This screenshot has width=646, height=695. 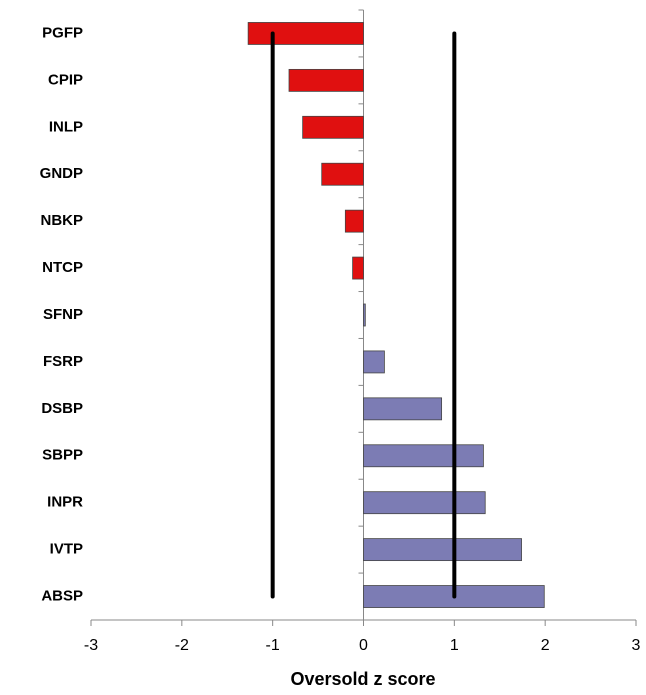 I want to click on x-tick-label: 2, so click(x=545, y=645).